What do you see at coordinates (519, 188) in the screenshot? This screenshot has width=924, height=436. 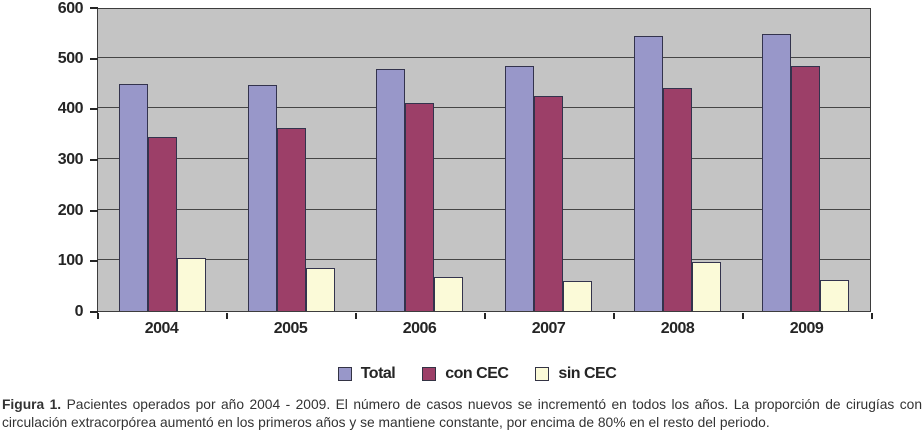 I see `bar-total-2007` at bounding box center [519, 188].